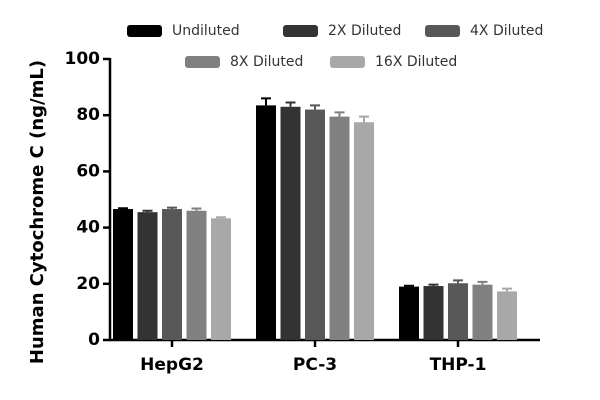  What do you see at coordinates (416, 62) in the screenshot?
I see `legend-label: 16X Diluted` at bounding box center [416, 62].